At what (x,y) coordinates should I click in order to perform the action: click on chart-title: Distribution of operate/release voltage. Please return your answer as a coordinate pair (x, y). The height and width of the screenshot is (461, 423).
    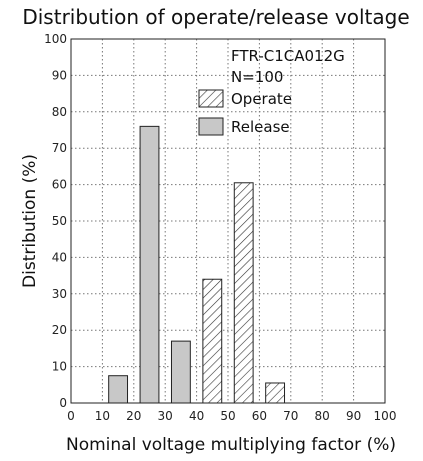
    Looking at the image, I should click on (215, 17).